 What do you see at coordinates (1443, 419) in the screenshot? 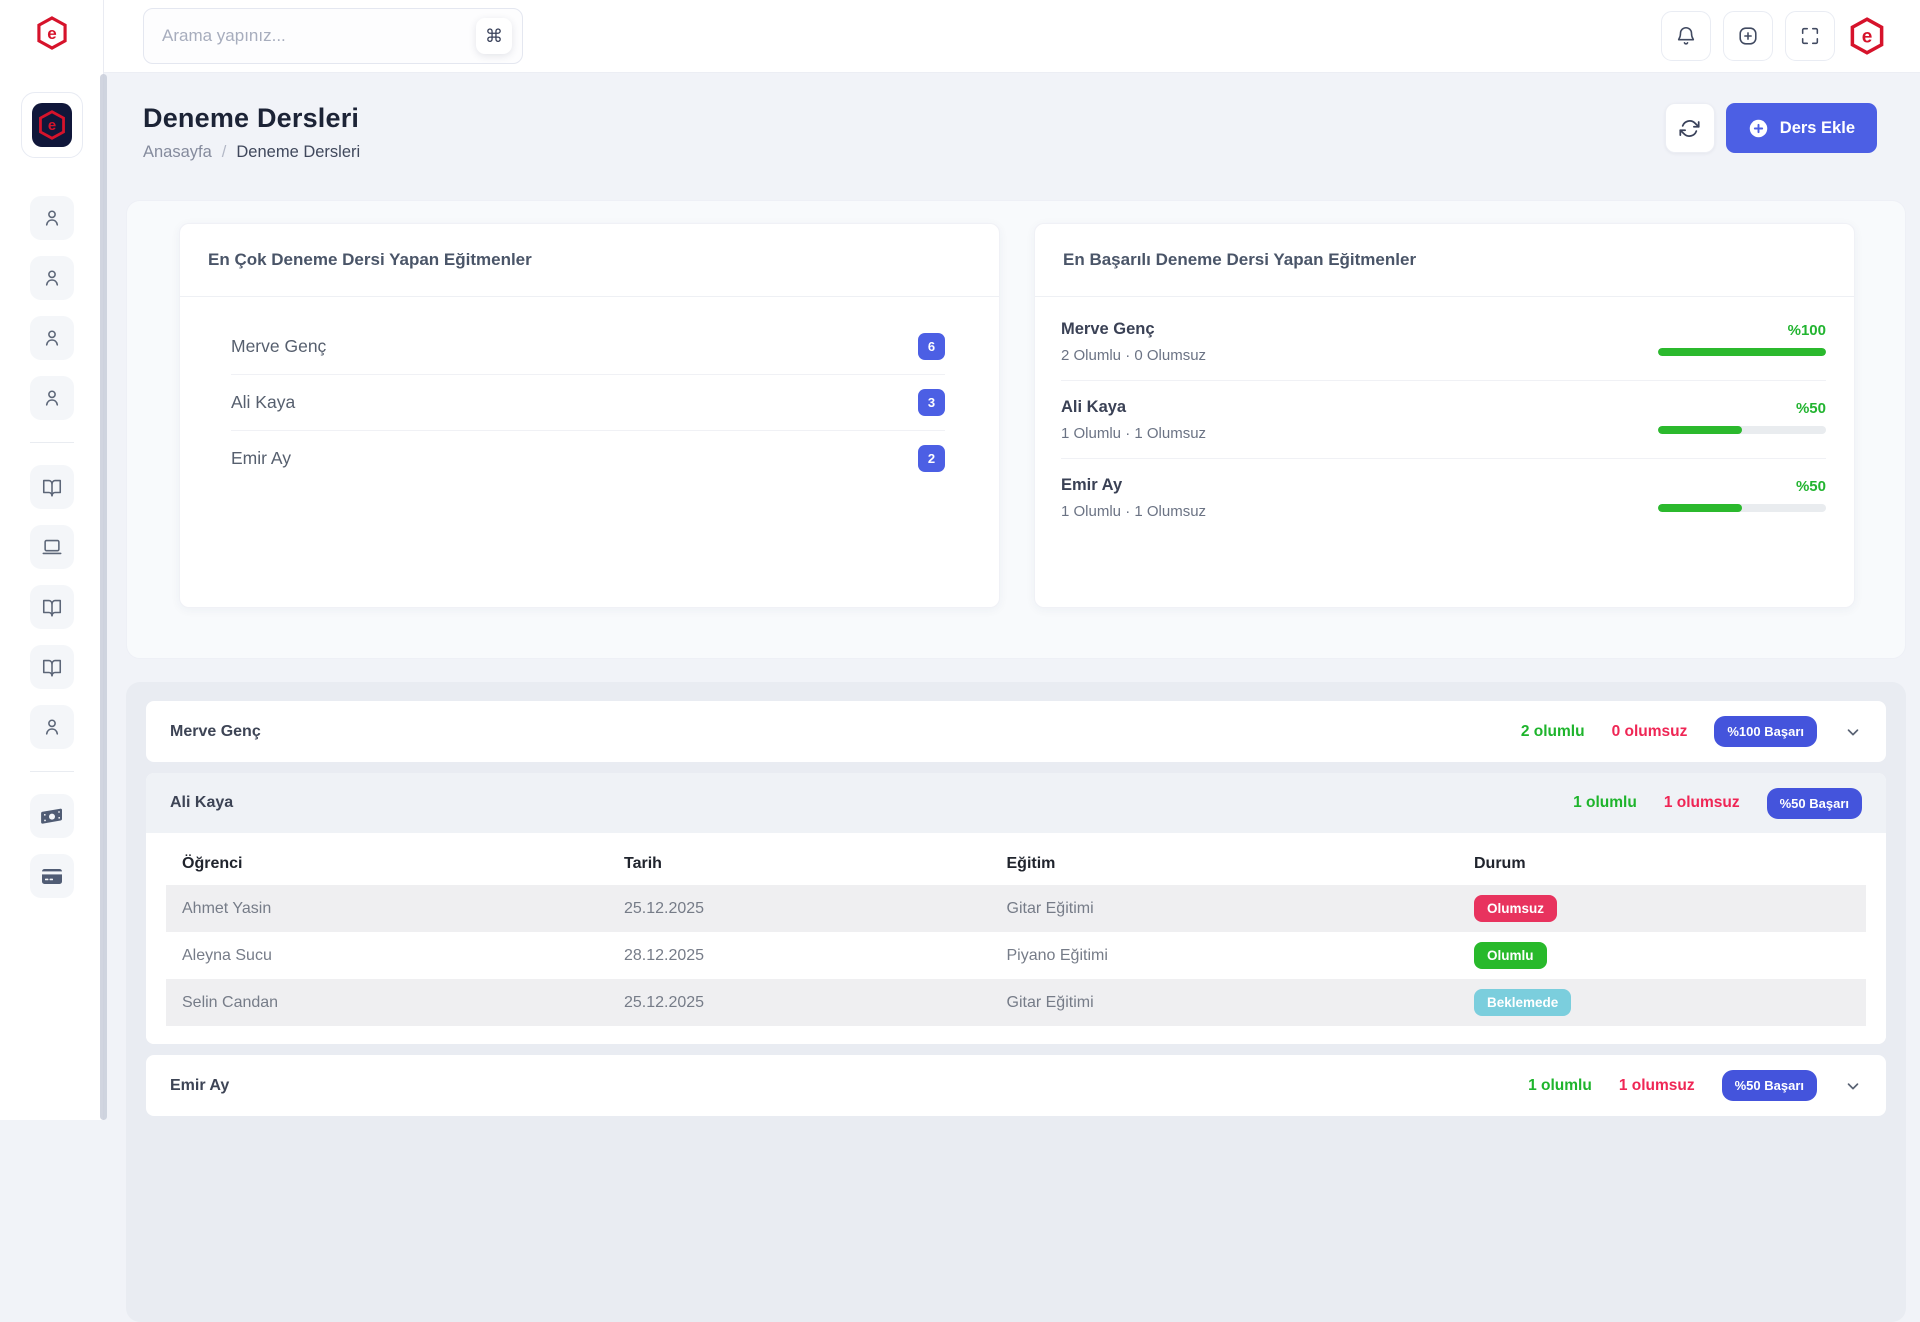
I see `list-item: Ali Kaya 1 Olumlu · 1 Olumsuz %50` at bounding box center [1443, 419].